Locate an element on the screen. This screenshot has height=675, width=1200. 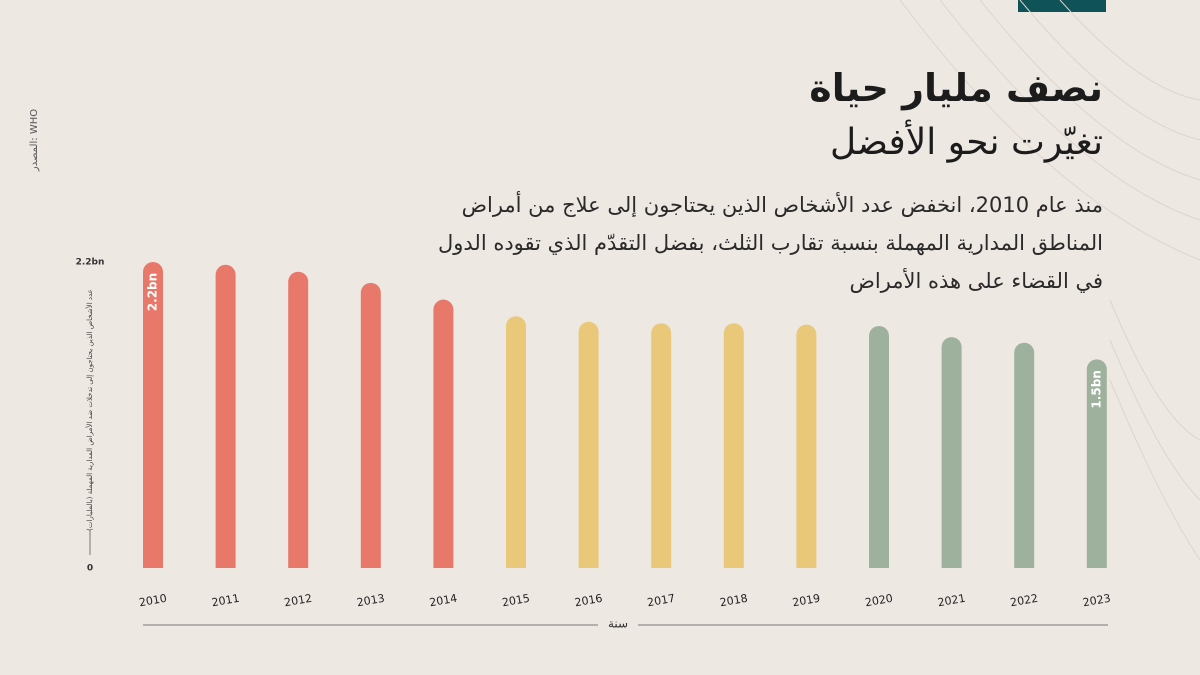
x-tick-label: 2023 is located at coordinates (1097, 601).